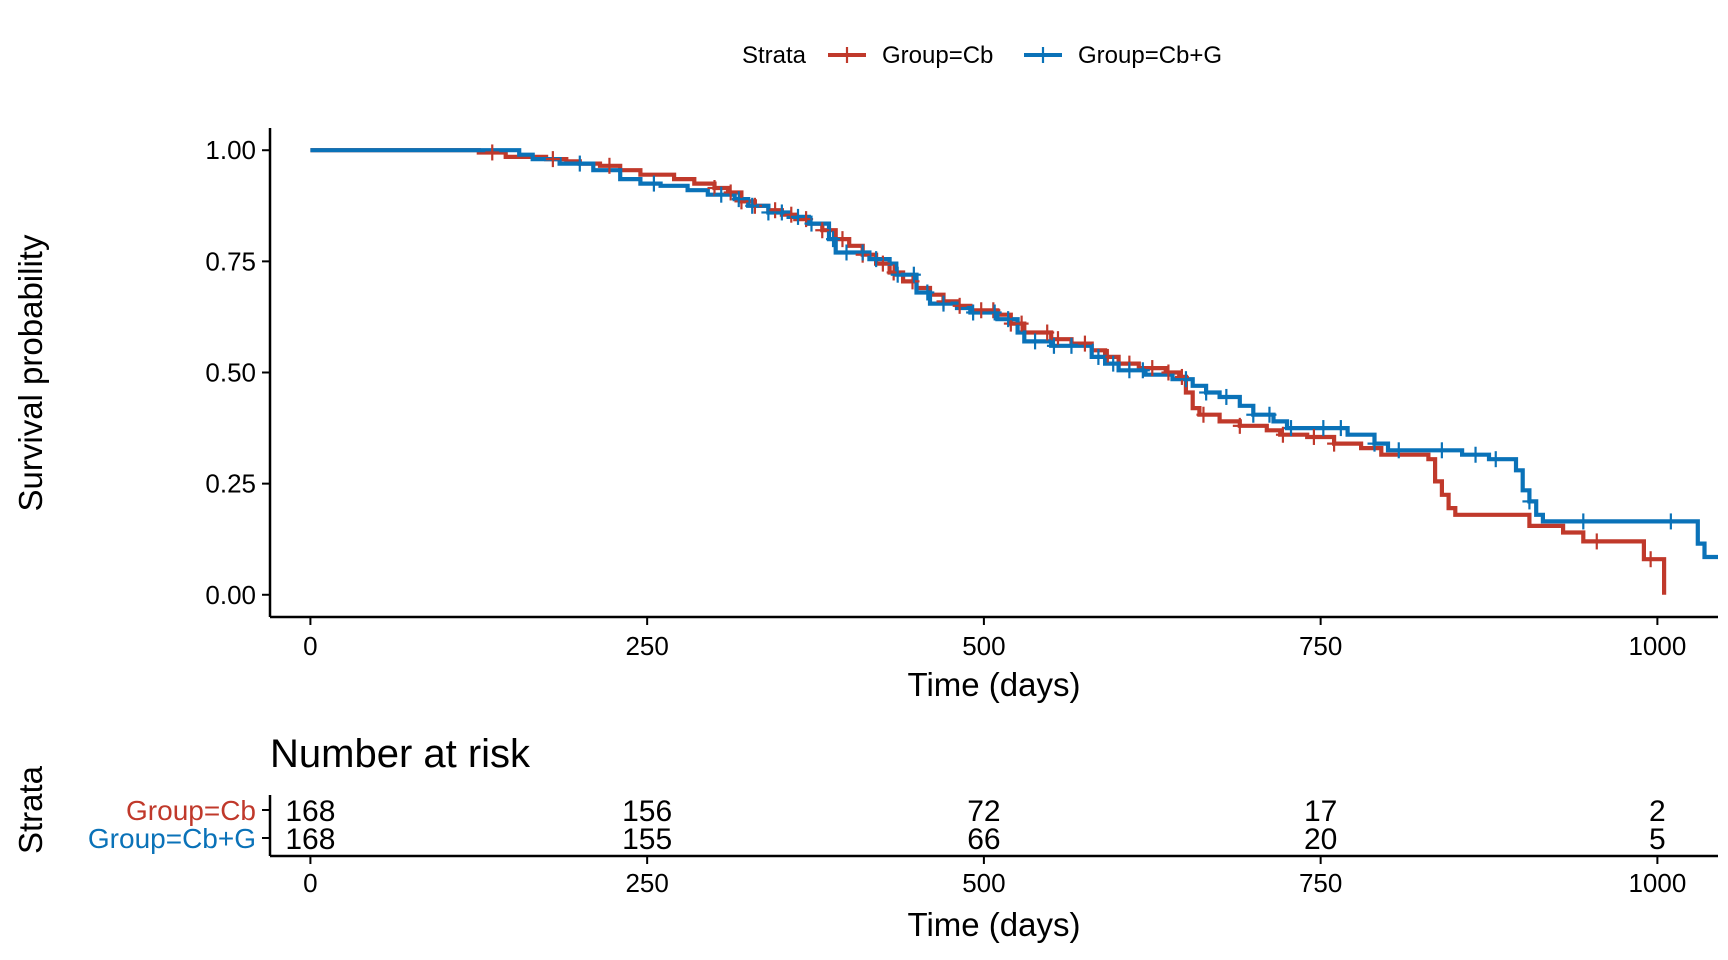  I want to click on x-tick-label: 0, so click(310, 646).